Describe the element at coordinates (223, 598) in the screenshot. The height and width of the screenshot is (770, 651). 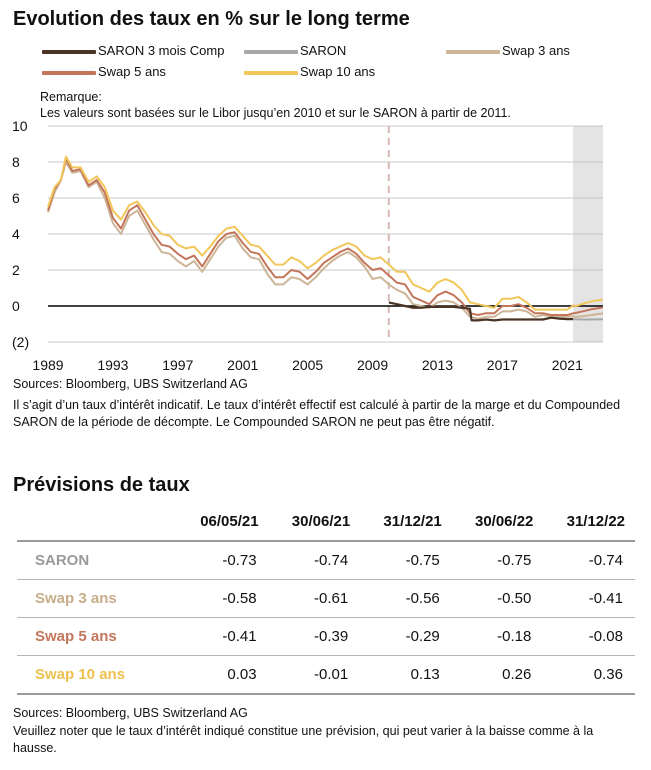
I see `table-cell: -0.58` at that location.